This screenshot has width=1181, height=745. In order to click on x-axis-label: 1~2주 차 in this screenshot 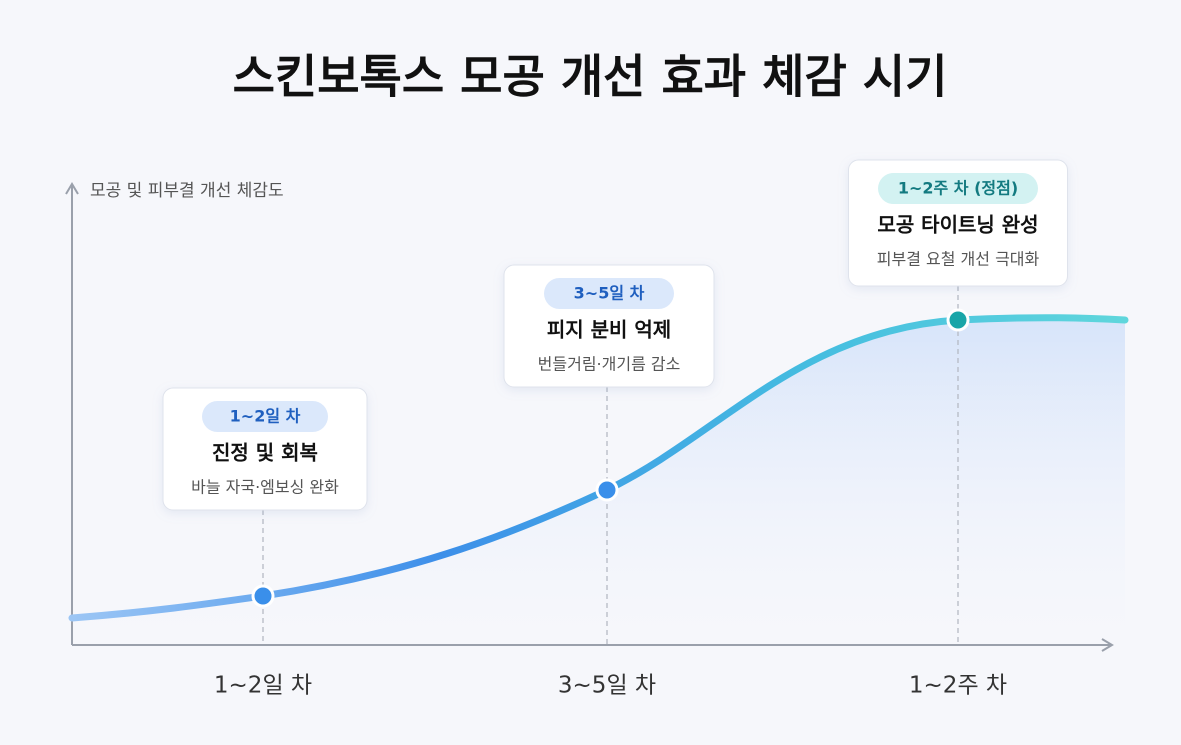, I will do `click(958, 686)`.